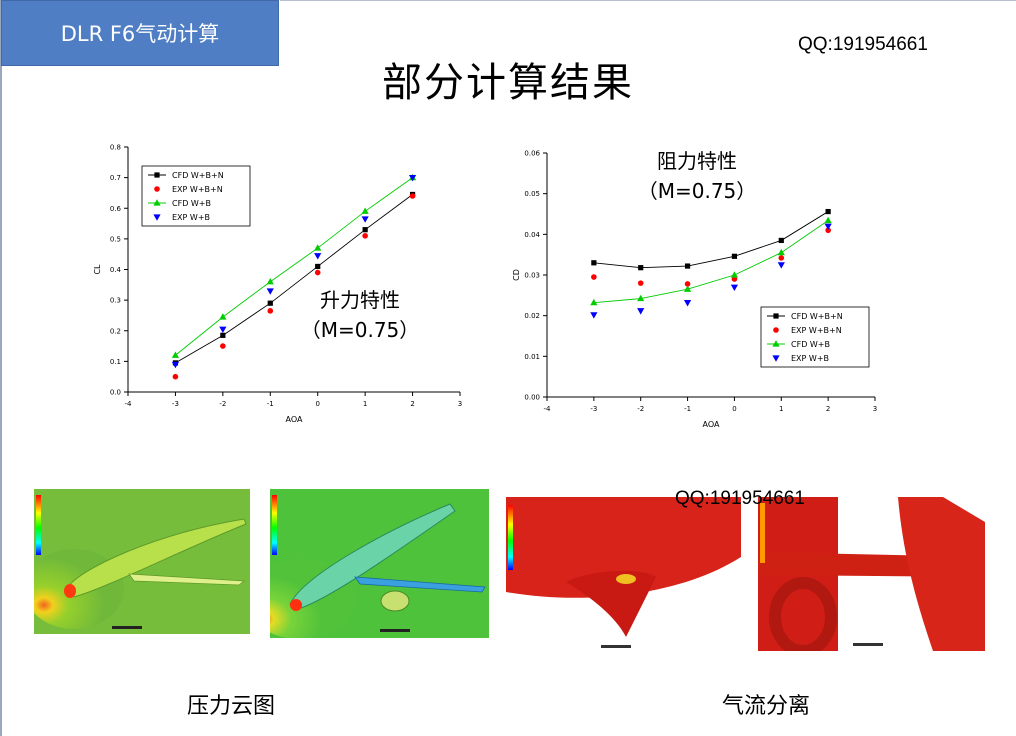  What do you see at coordinates (222, 404) in the screenshot?
I see `lift-x-tick-label: -2` at bounding box center [222, 404].